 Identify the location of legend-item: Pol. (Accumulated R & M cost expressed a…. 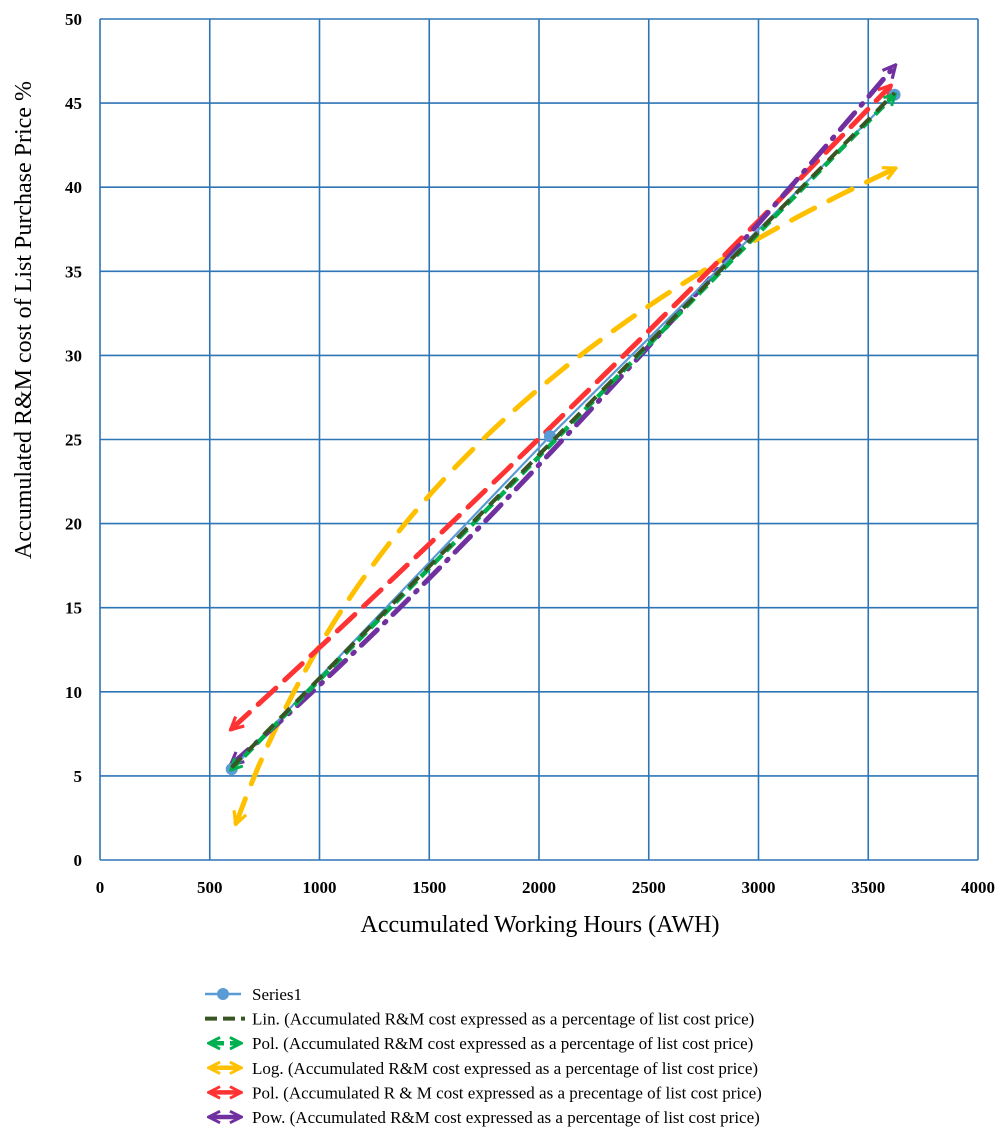
(486, 1092).